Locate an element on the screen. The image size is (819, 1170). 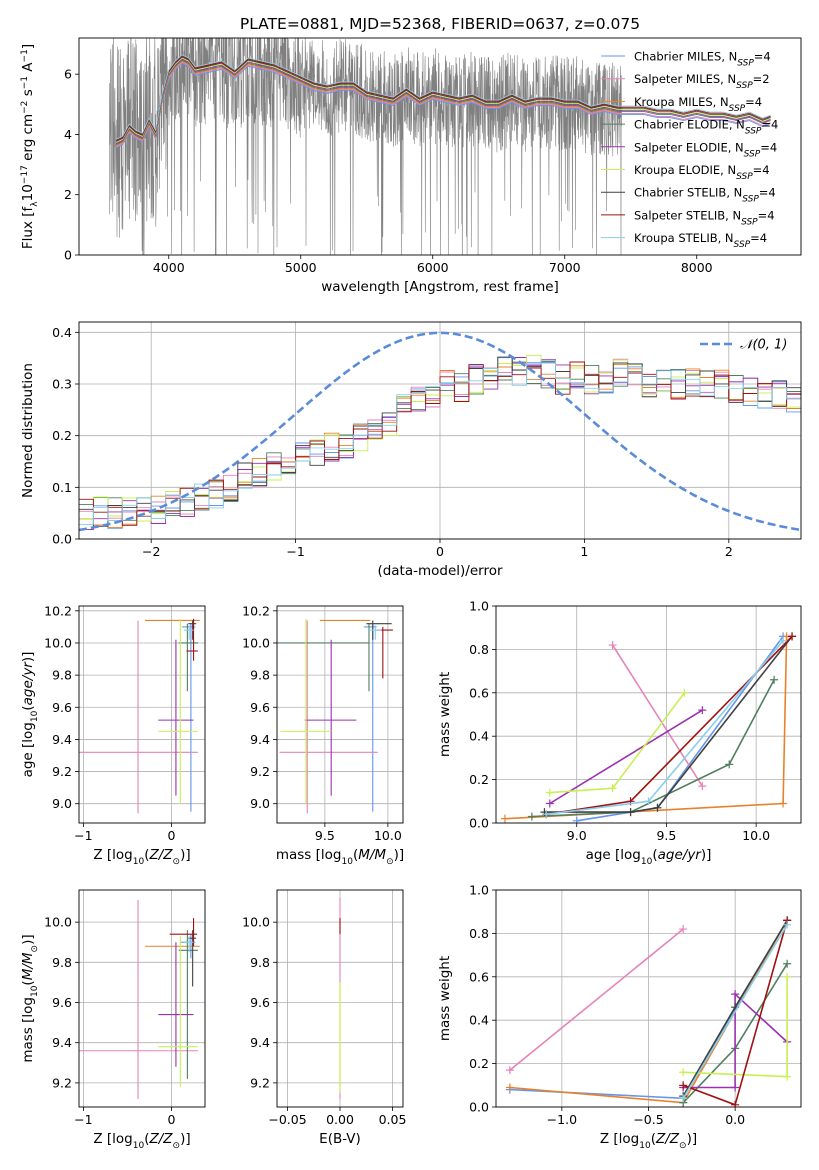
age-vs-Z-plot-area is located at coordinates (139, 716).